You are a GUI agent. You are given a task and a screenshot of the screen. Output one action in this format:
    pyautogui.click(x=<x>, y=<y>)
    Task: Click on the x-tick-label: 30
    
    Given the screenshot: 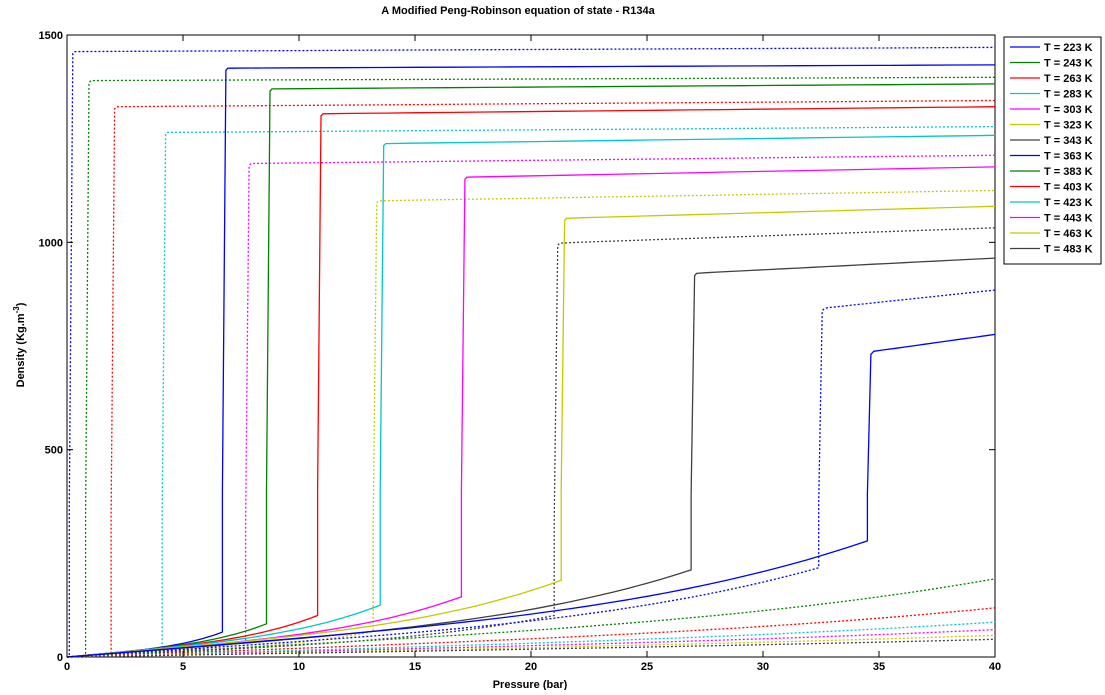 What is the action you would take?
    pyautogui.click(x=763, y=667)
    